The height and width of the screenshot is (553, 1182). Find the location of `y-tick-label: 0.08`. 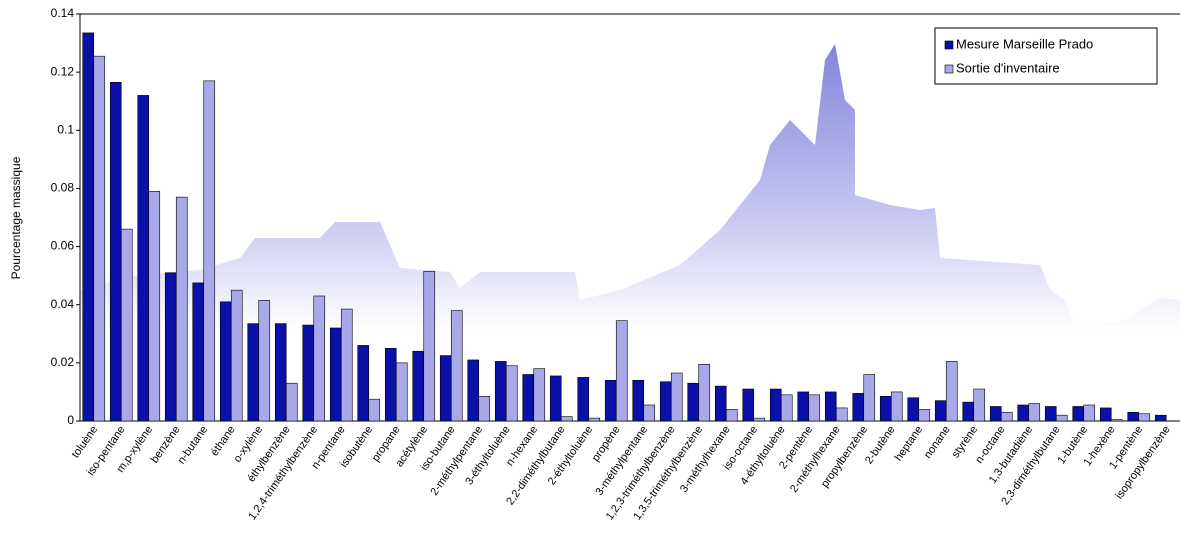

y-tick-label: 0.08 is located at coordinates (63, 188).